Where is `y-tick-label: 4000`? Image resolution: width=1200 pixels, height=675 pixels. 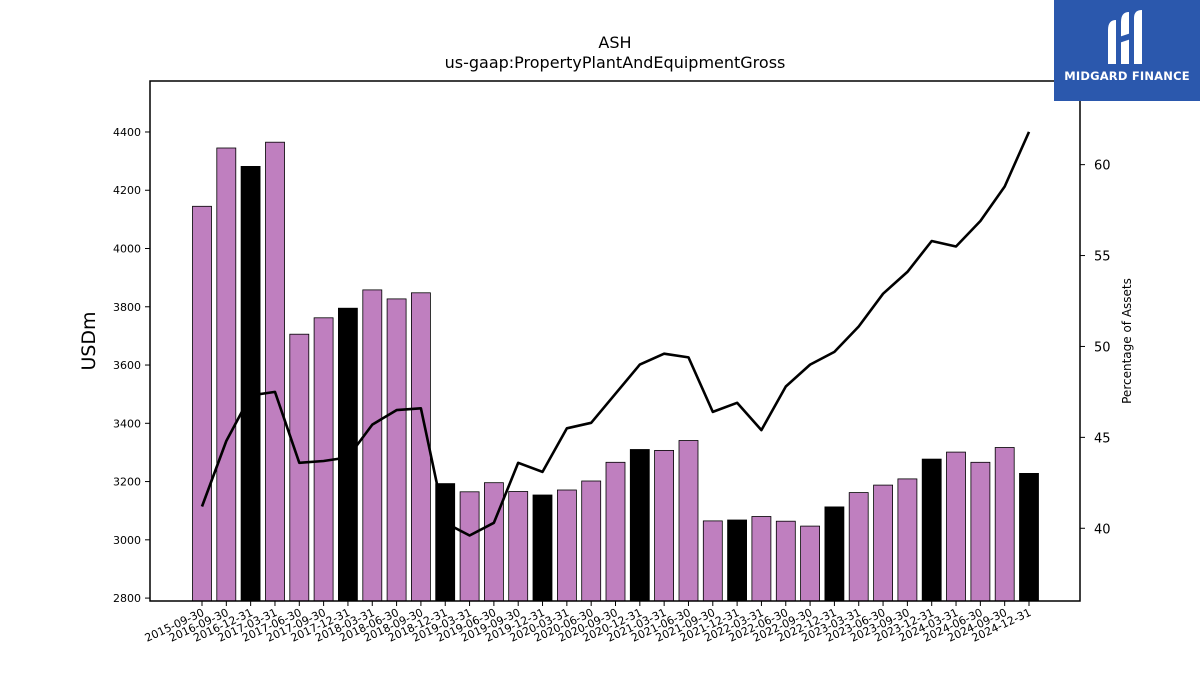
y-tick-label: 4000 is located at coordinates (127, 249).